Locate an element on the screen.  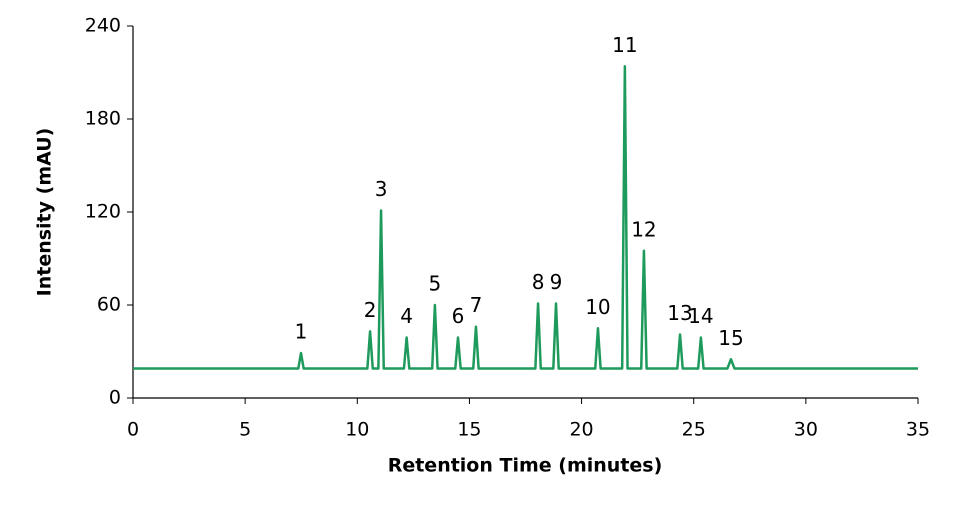
peak-label: 12 is located at coordinates (643, 229).